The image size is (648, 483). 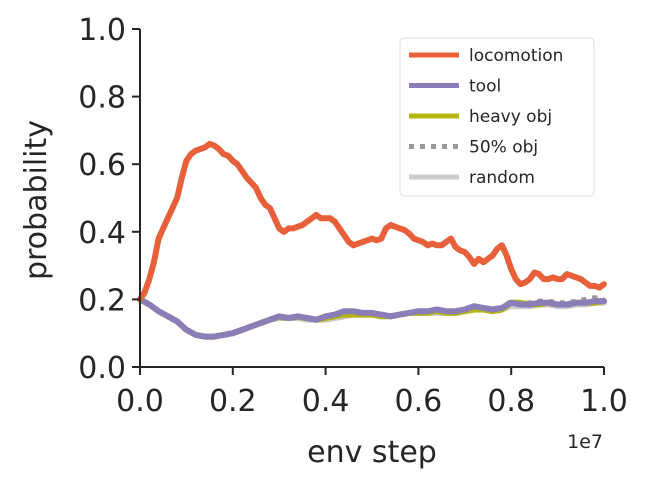 What do you see at coordinates (372, 393) in the screenshot?
I see `x-ticks: 0.0 0.2 0.4 0.6 0.8 1.0` at bounding box center [372, 393].